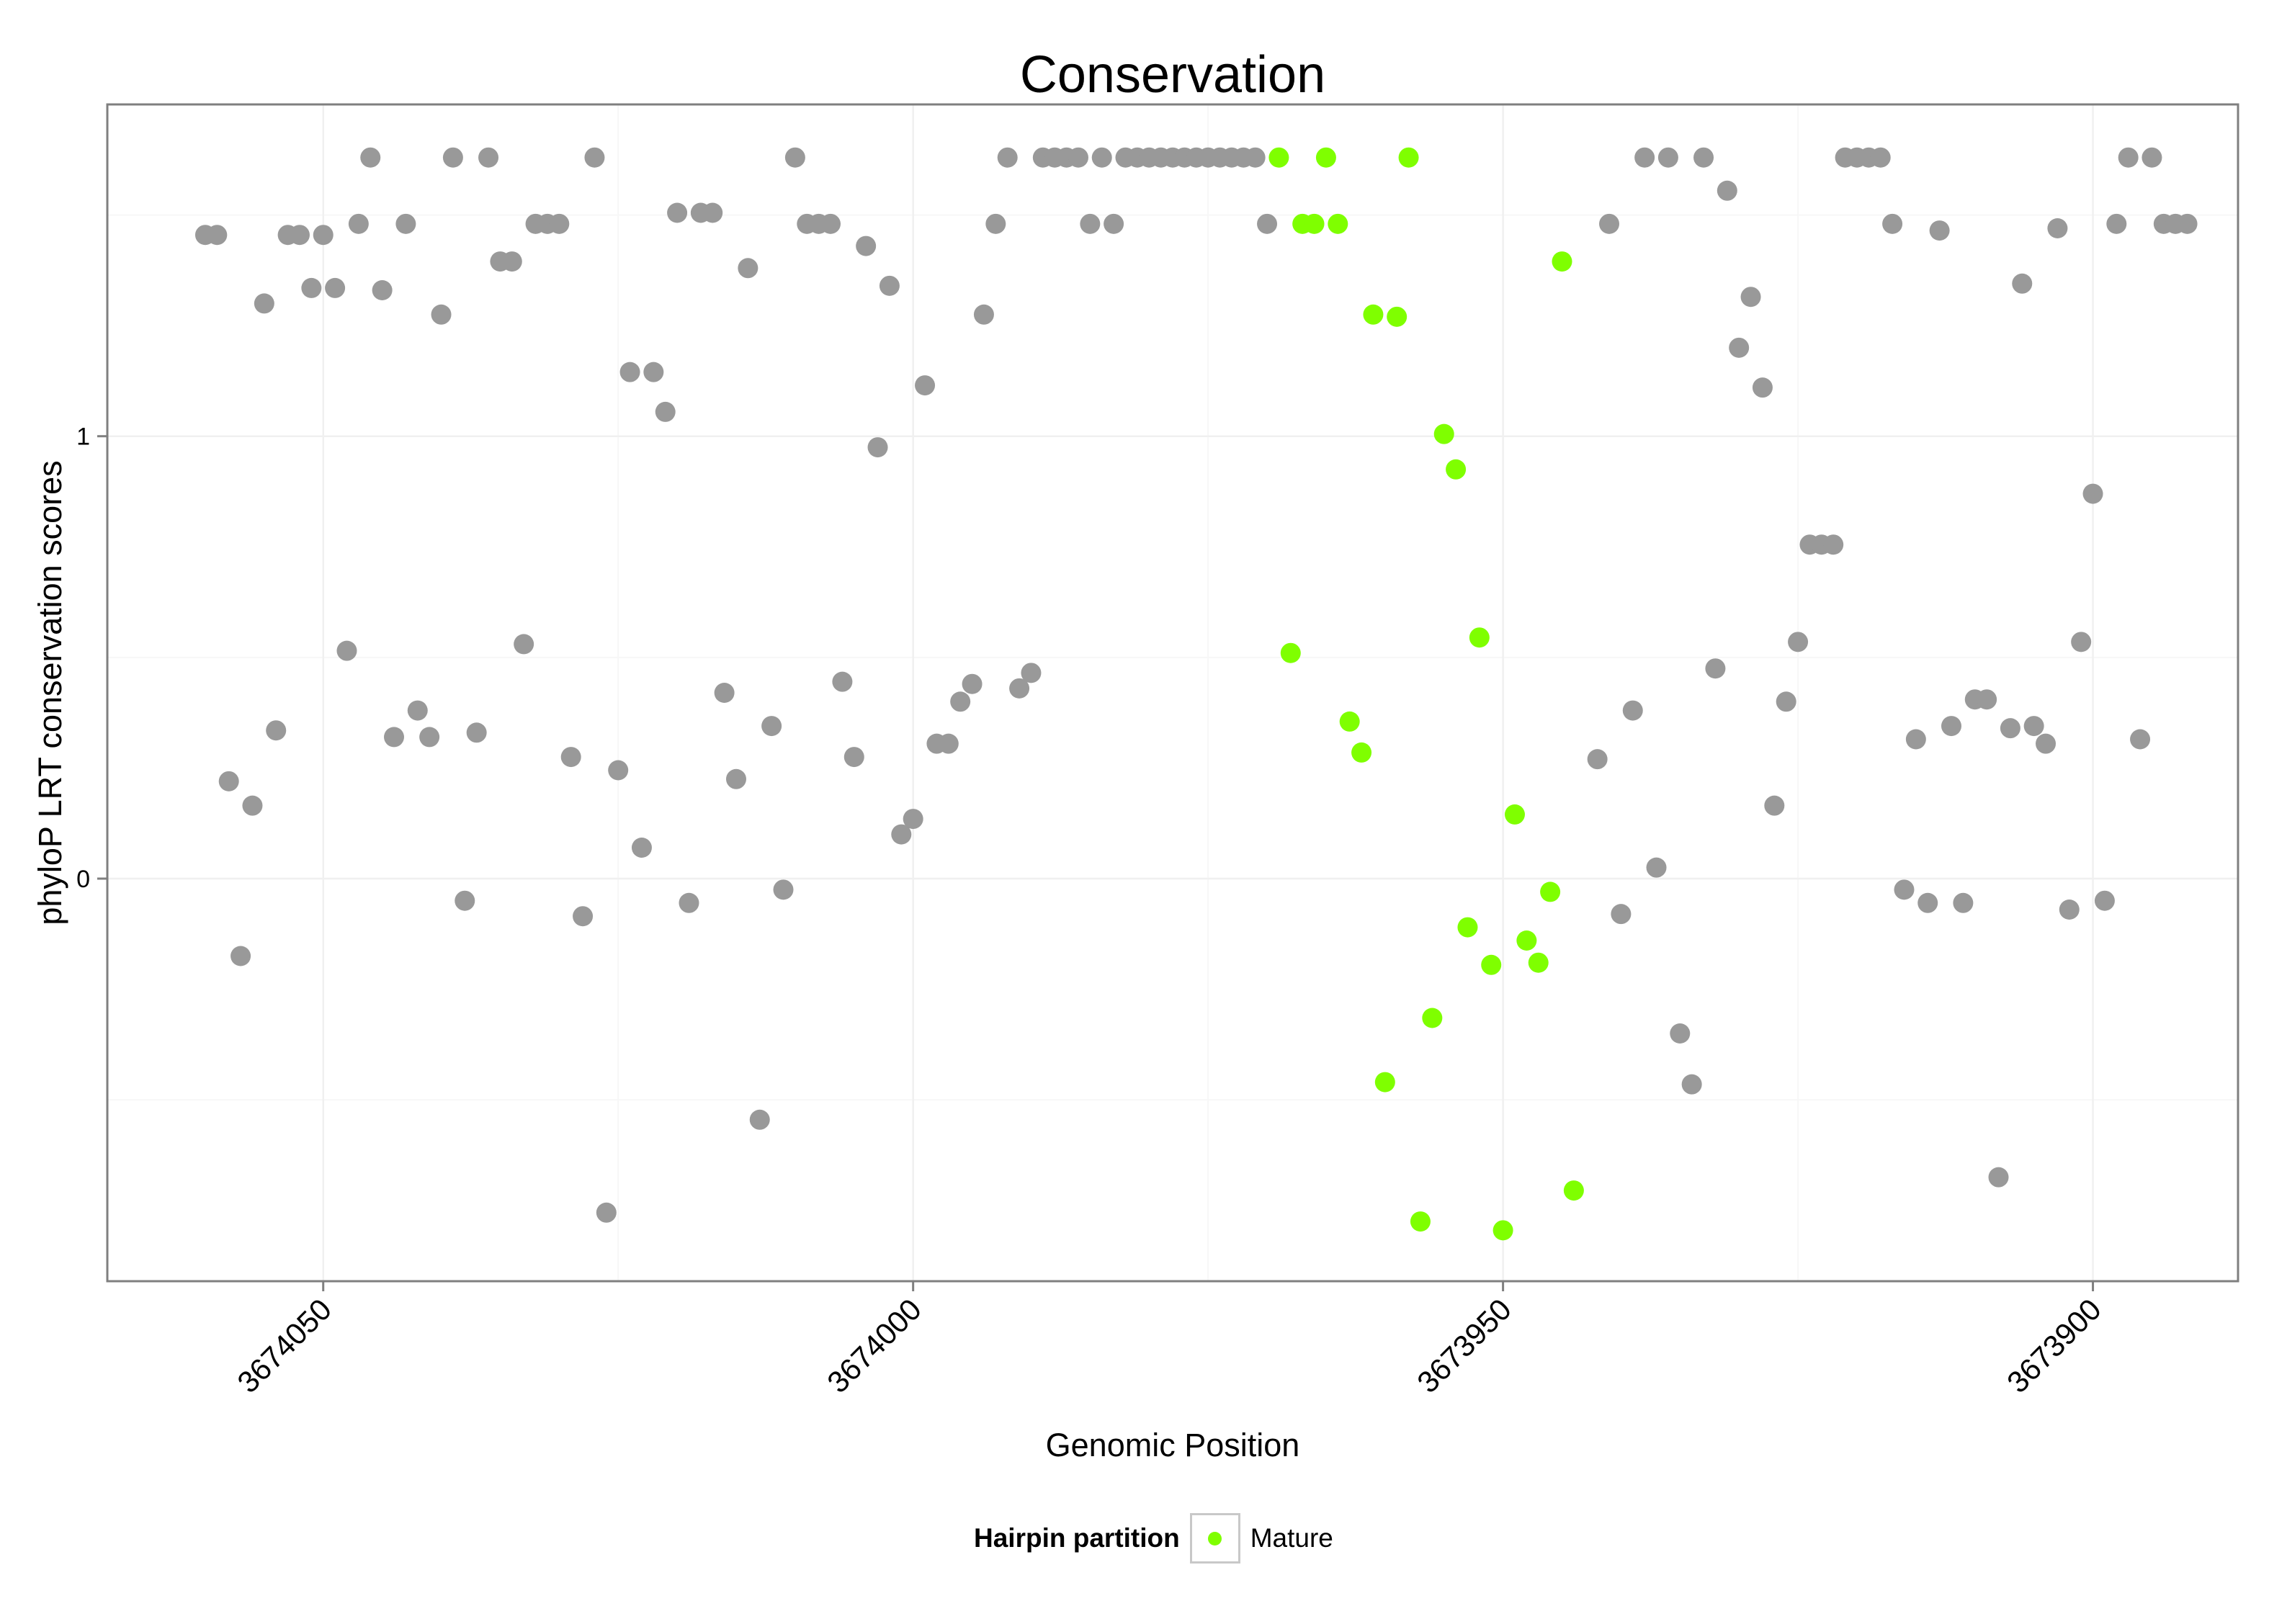 Image resolution: width=2269 pixels, height=1624 pixels. What do you see at coordinates (2054, 1346) in the screenshot?
I see `x-tick-label: 3673900` at bounding box center [2054, 1346].